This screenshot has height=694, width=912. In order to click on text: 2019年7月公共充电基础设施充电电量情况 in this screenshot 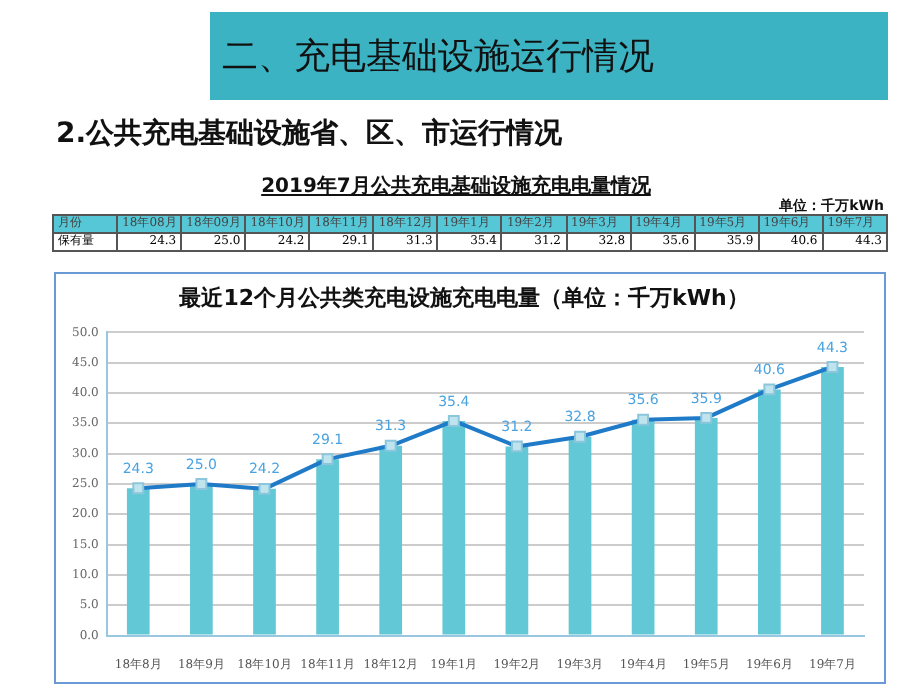, I will do `click(456, 186)`.